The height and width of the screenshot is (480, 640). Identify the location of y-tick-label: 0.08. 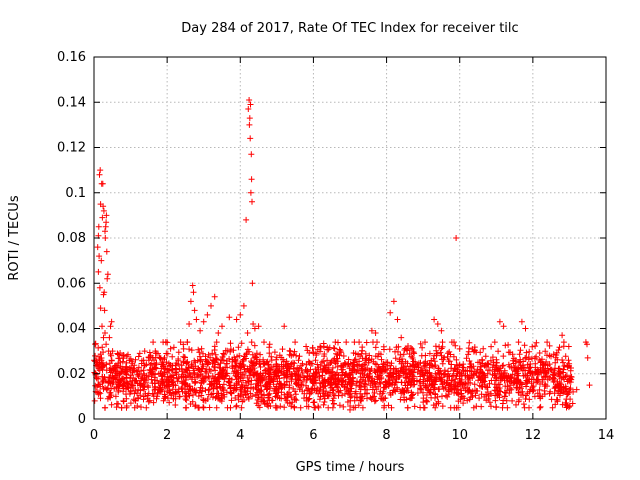
(71, 238).